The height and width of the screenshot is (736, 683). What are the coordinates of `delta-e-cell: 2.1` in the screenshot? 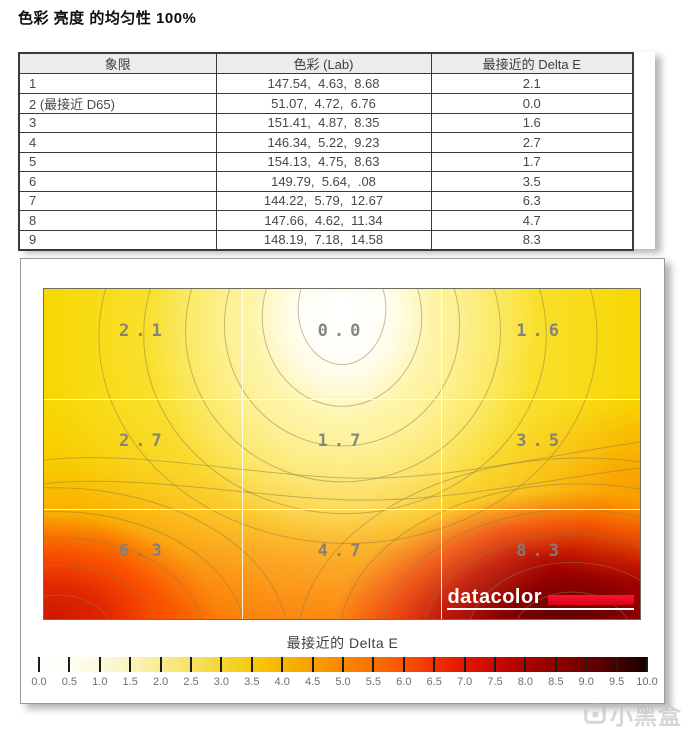 It's located at (532, 83).